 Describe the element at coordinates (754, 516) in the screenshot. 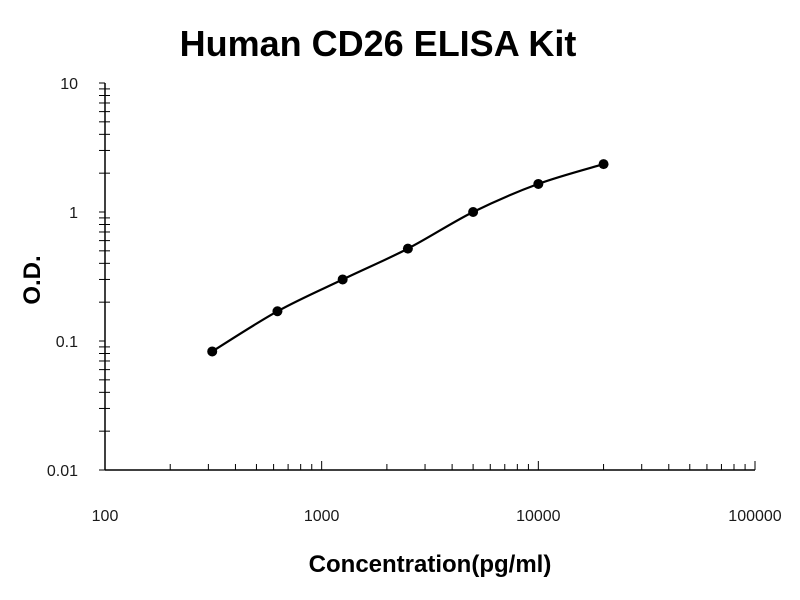

I see `x-tick-label: 100000` at that location.